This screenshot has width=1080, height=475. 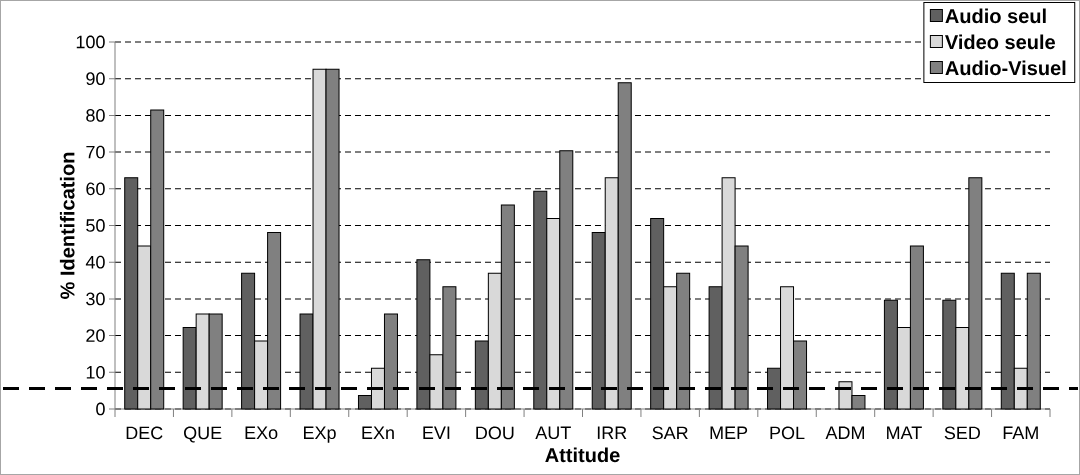 I want to click on legend-label: Audio-Visuel, so click(x=1005, y=68).